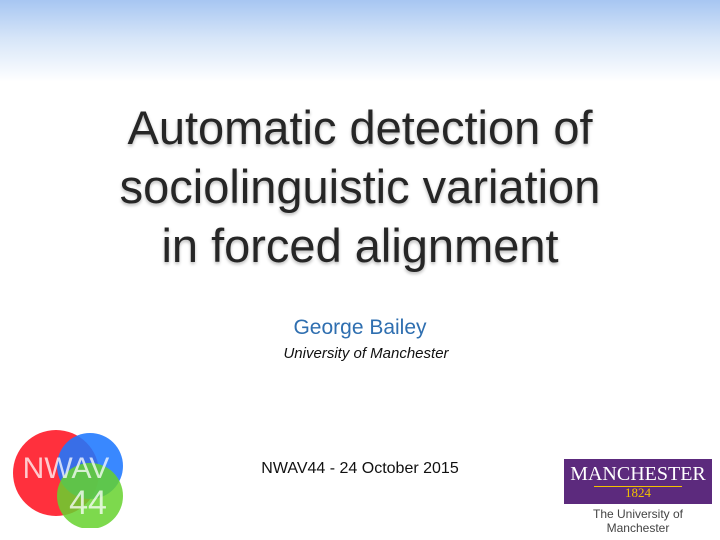 Image resolution: width=720 pixels, height=540 pixels. What do you see at coordinates (360, 245) in the screenshot?
I see `title-line-3: in forced alignment` at bounding box center [360, 245].